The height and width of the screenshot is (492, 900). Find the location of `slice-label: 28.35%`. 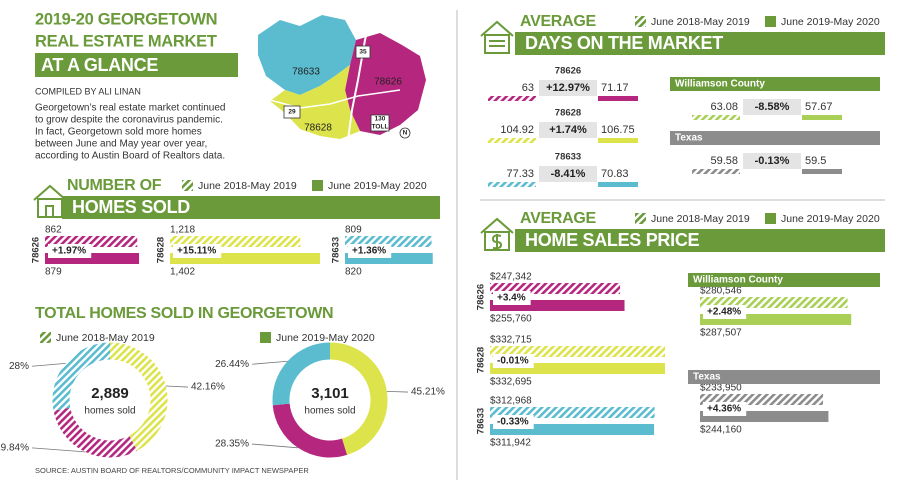

slice-label: 28.35% is located at coordinates (232, 444).